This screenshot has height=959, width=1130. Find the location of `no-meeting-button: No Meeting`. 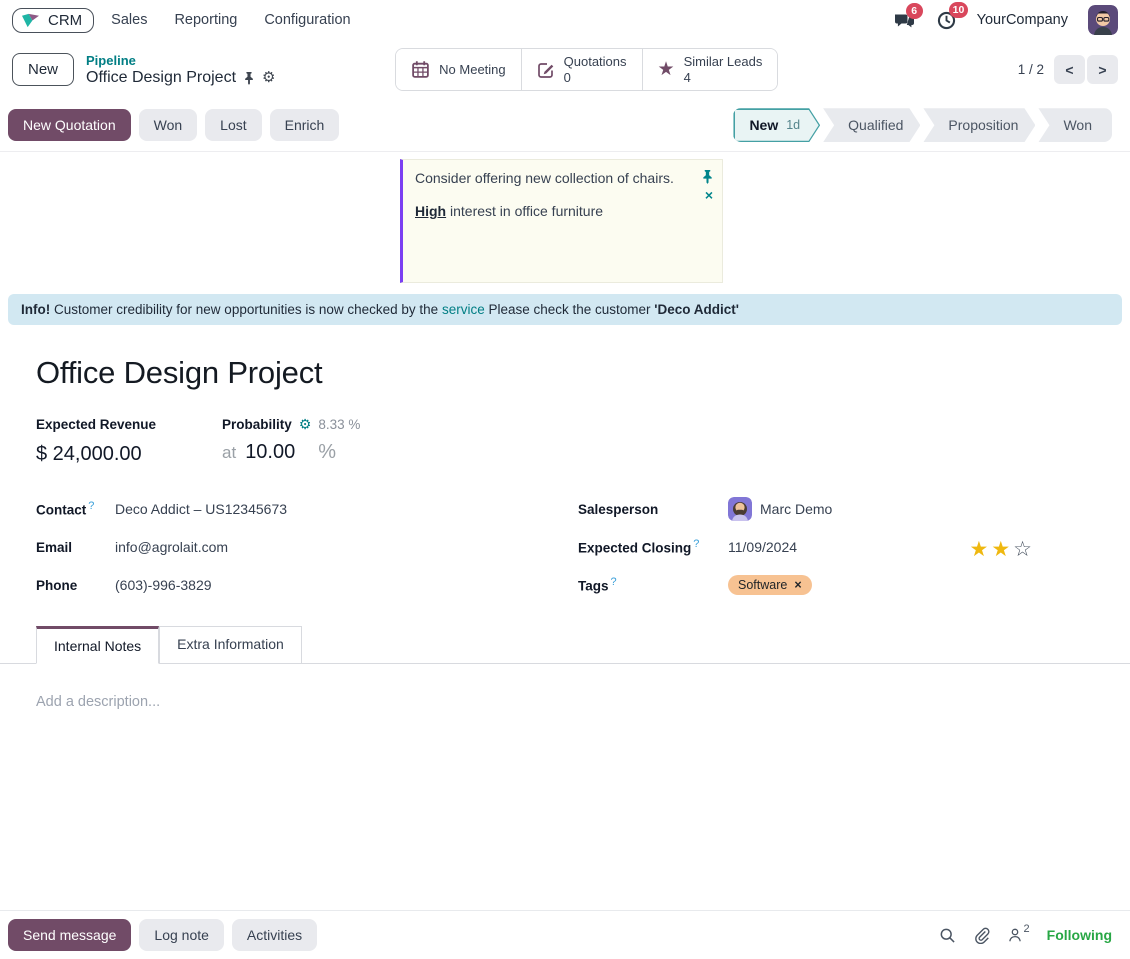

no-meeting-button: No Meeting is located at coordinates (459, 70).